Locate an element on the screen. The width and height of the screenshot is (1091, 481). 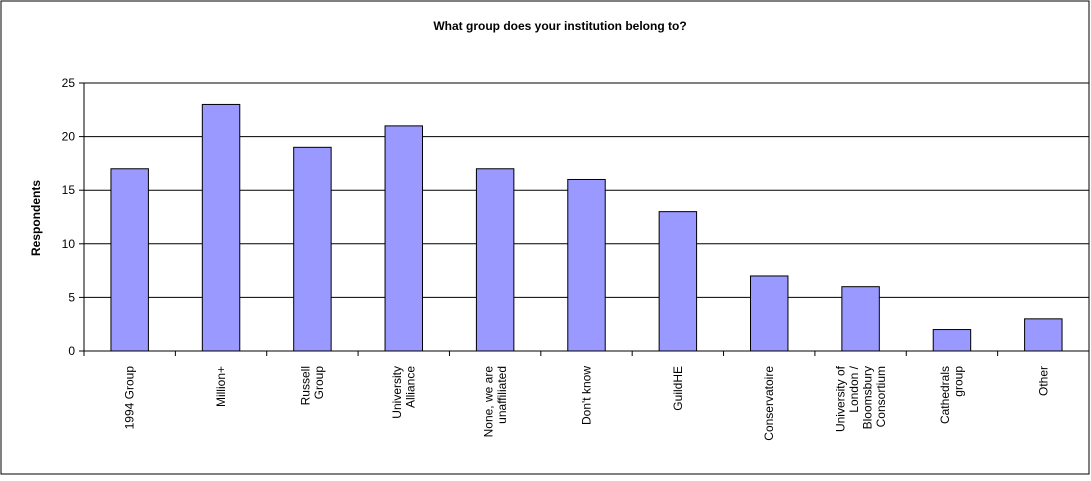
x-tick-label-line: London / is located at coordinates (854, 388).